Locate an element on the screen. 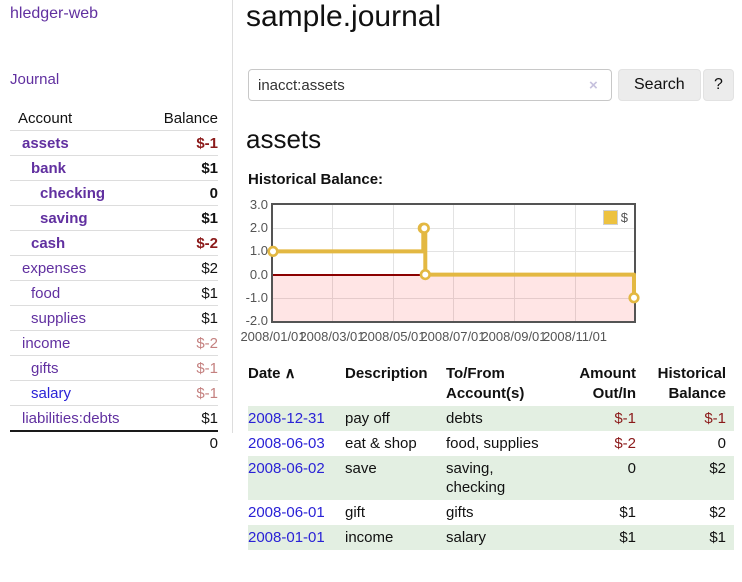 This screenshot has height=582, width=742. clear-search-icon: × is located at coordinates (593, 85).